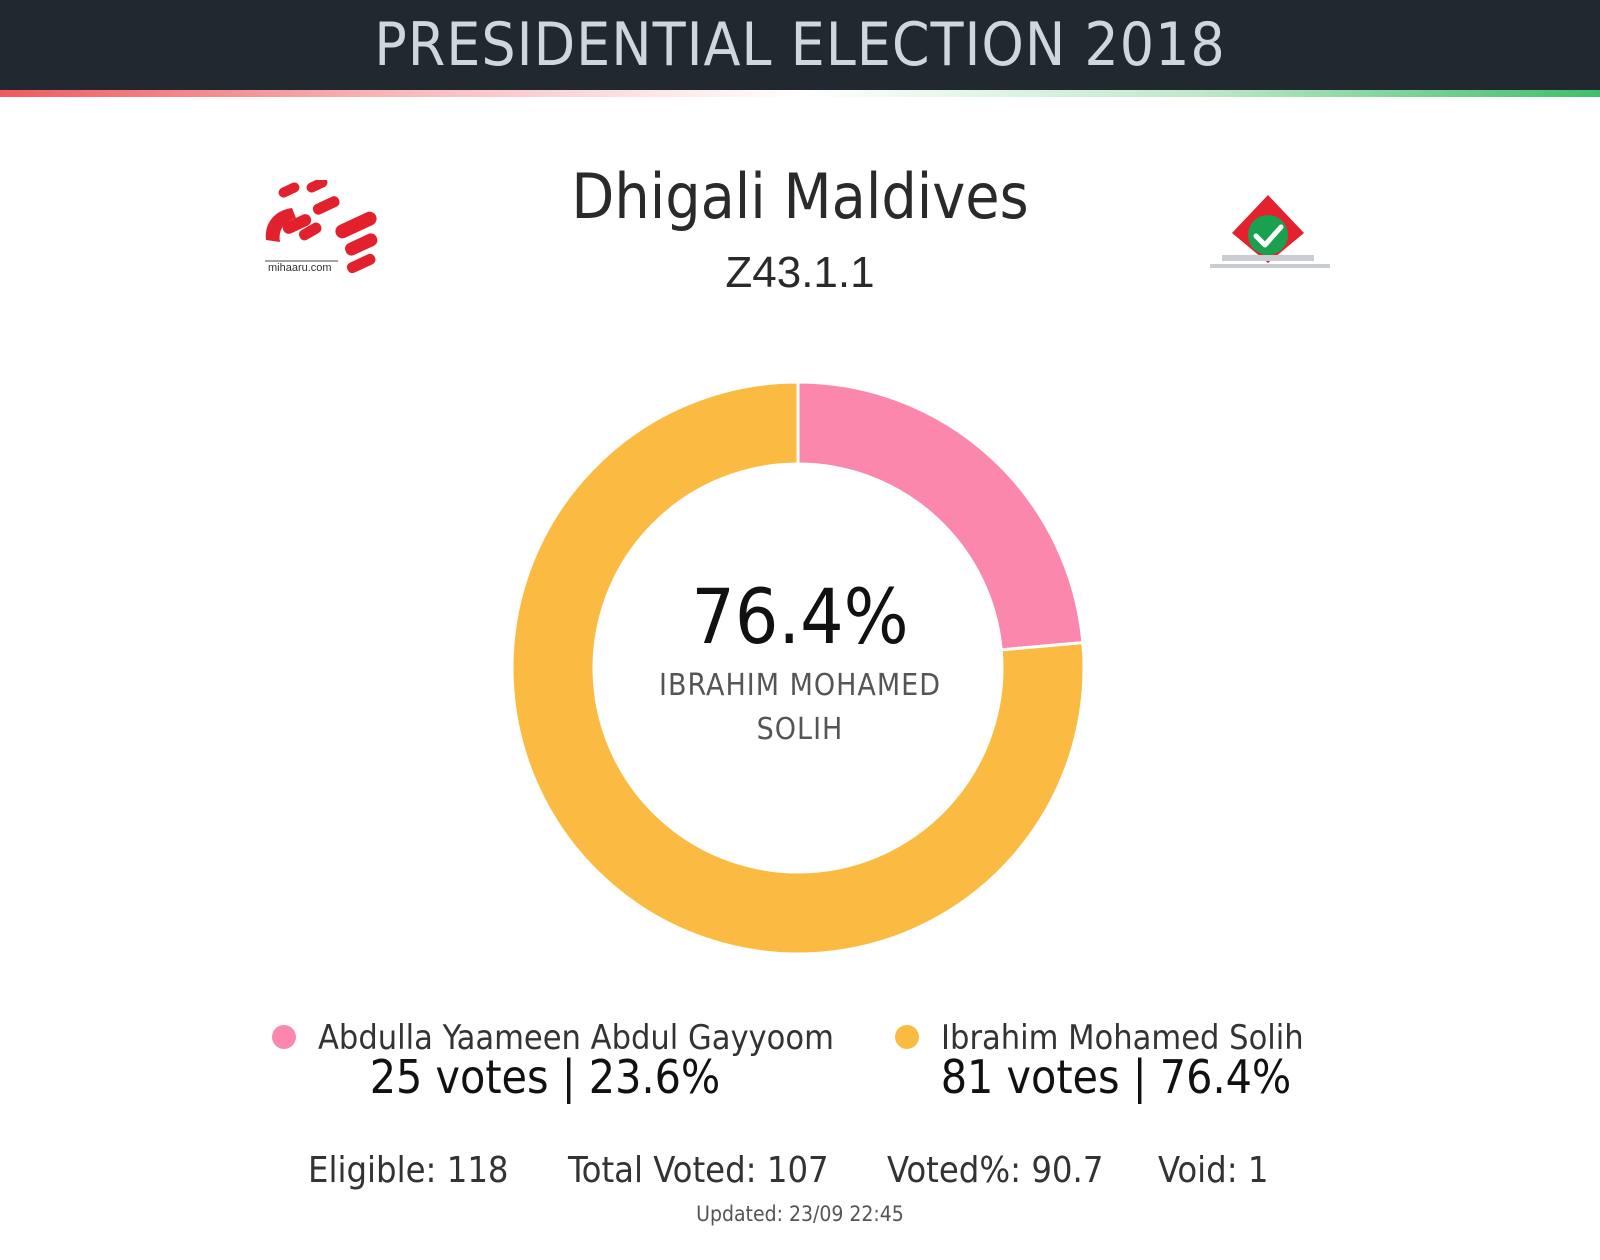 Image resolution: width=1600 pixels, height=1260 pixels. I want to click on votes-yameen: 25 votes | 23.6%, so click(545, 1077).